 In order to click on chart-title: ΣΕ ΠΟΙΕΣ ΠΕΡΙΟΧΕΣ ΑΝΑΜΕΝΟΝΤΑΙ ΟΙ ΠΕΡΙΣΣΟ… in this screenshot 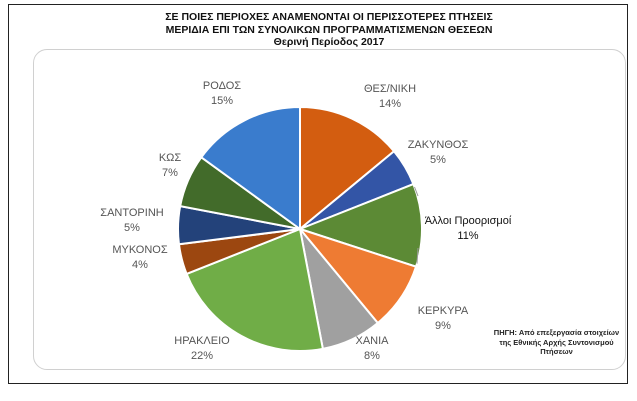, I will do `click(329, 30)`.